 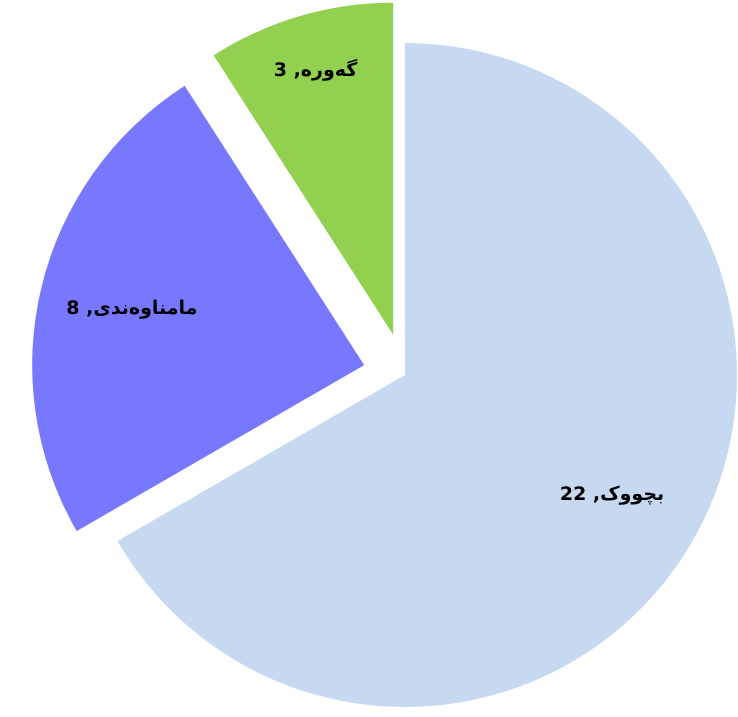 What do you see at coordinates (612, 494) in the screenshot?
I see `data-label: بچووک, 22` at bounding box center [612, 494].